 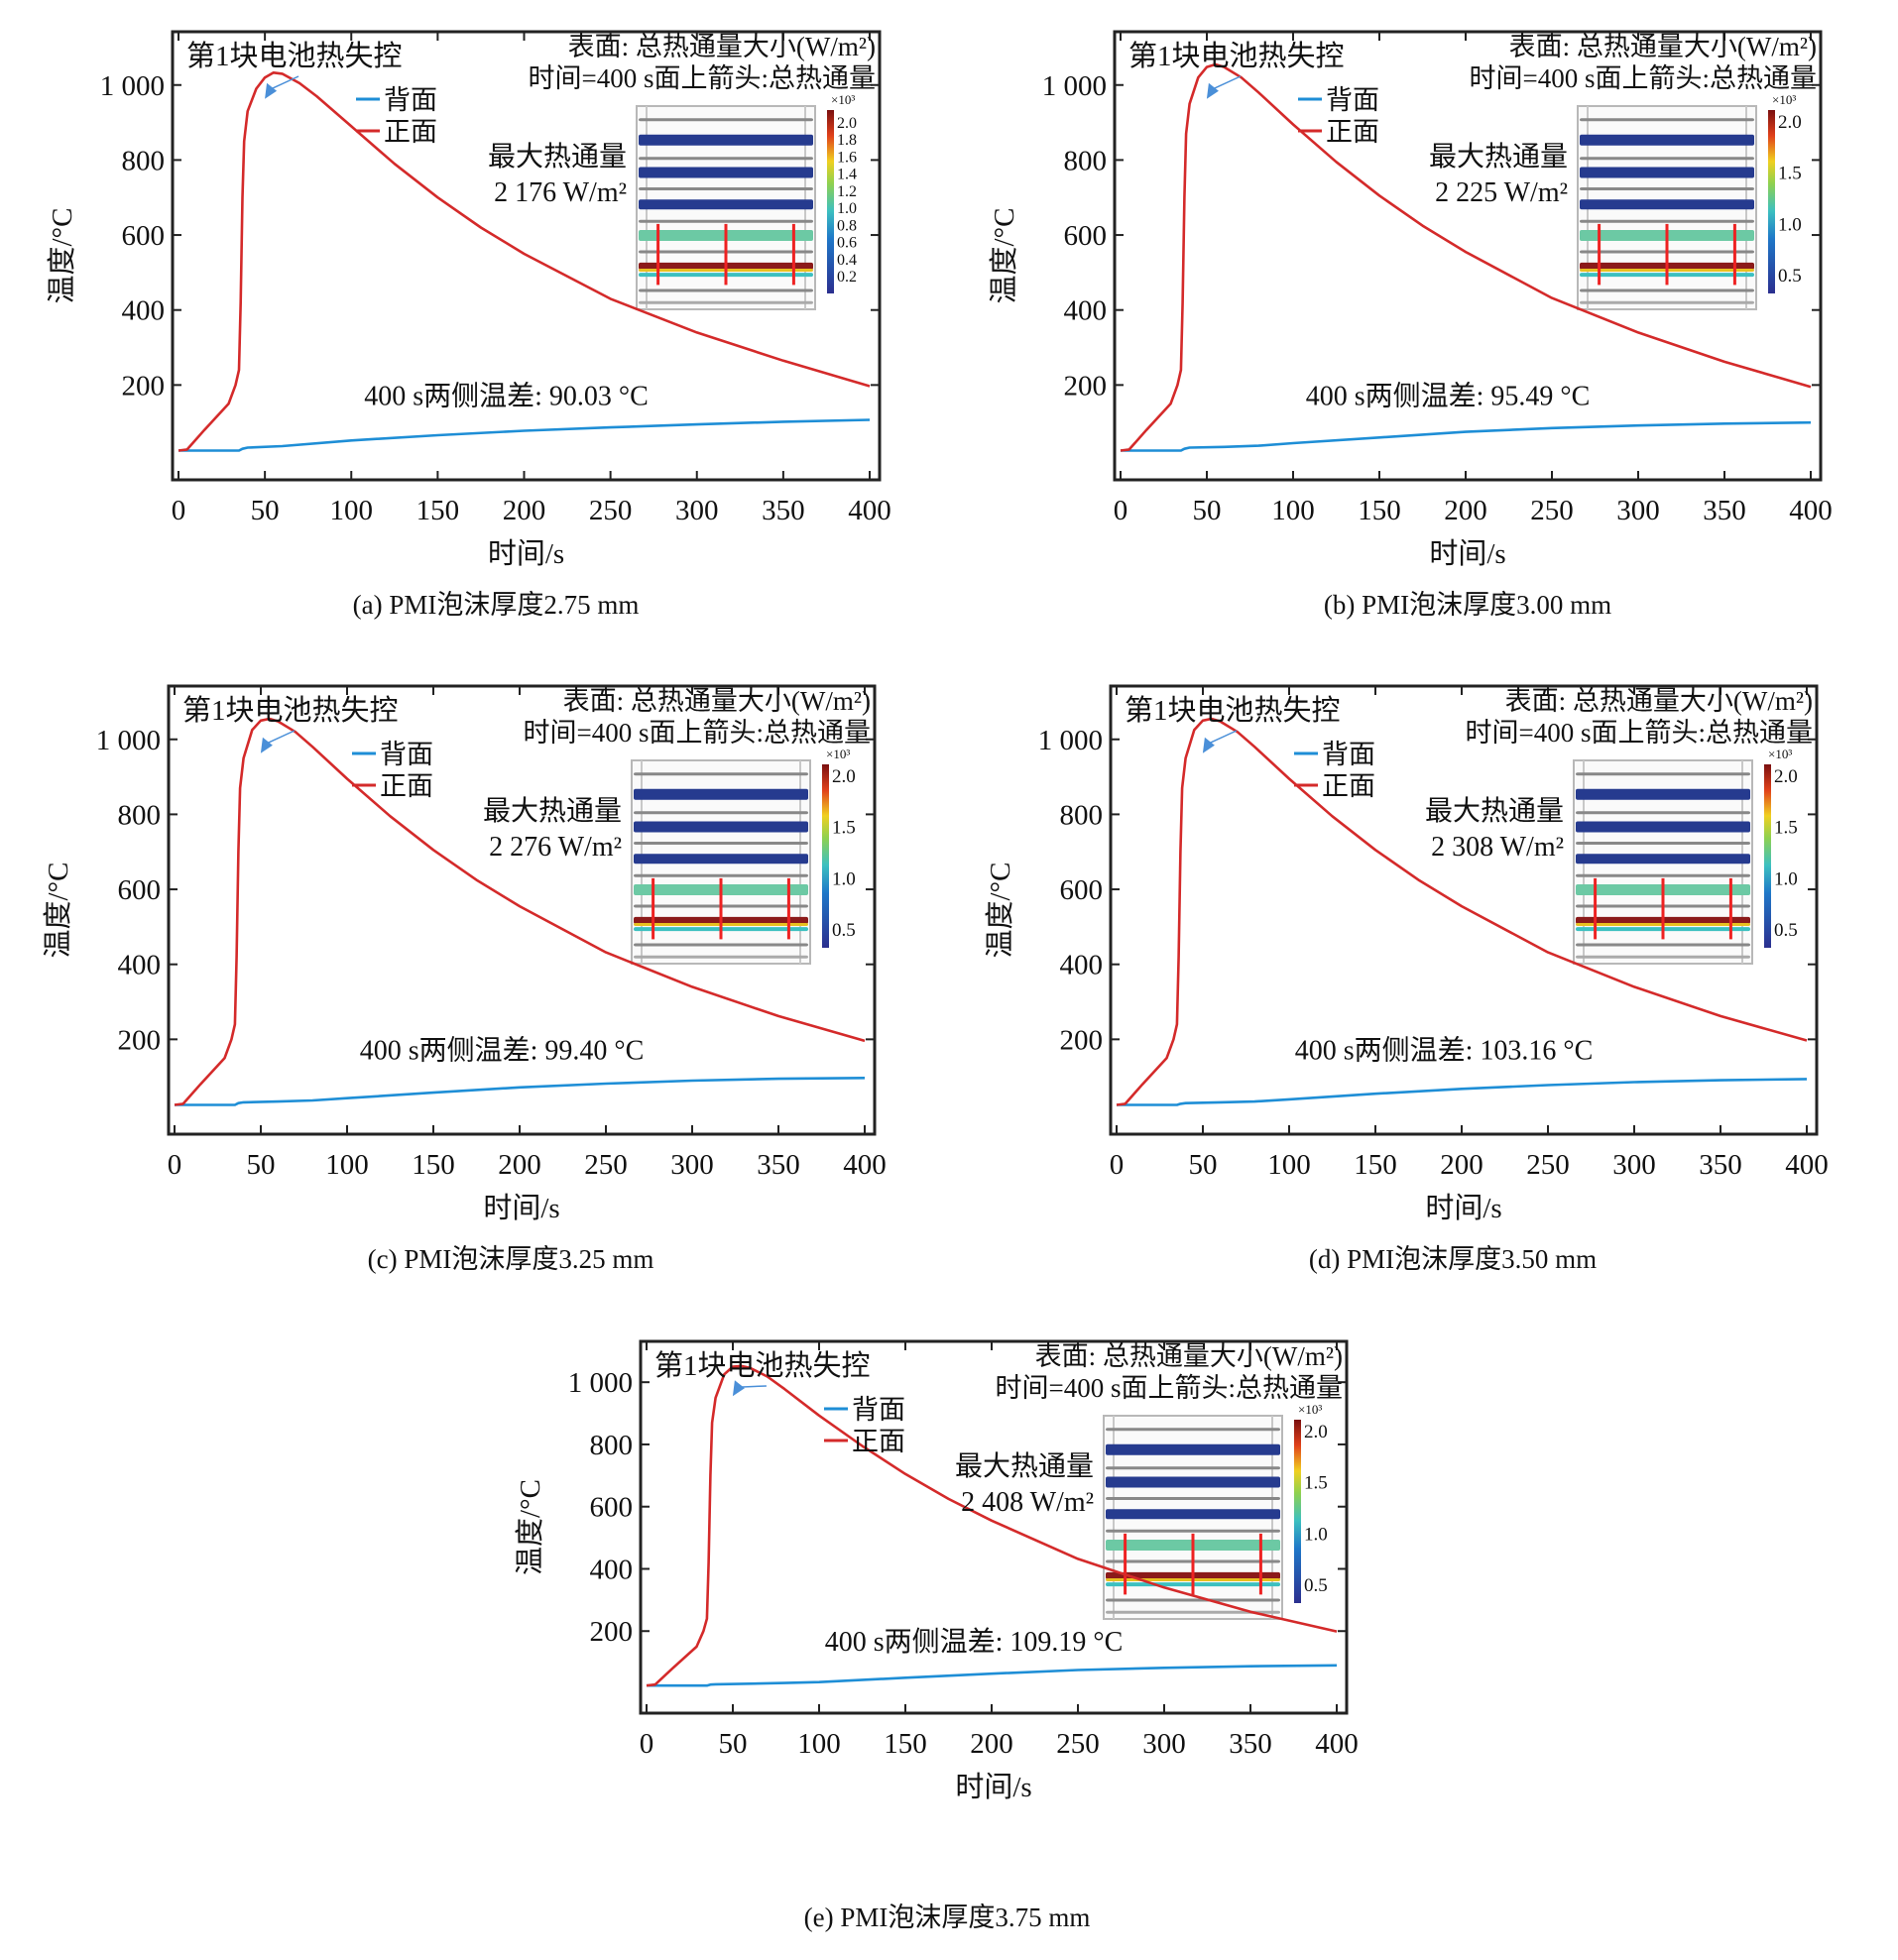 What do you see at coordinates (510, 1259) in the screenshot?
I see `chart-caption: (c) PMI泡沫厚度3.25 mm` at bounding box center [510, 1259].